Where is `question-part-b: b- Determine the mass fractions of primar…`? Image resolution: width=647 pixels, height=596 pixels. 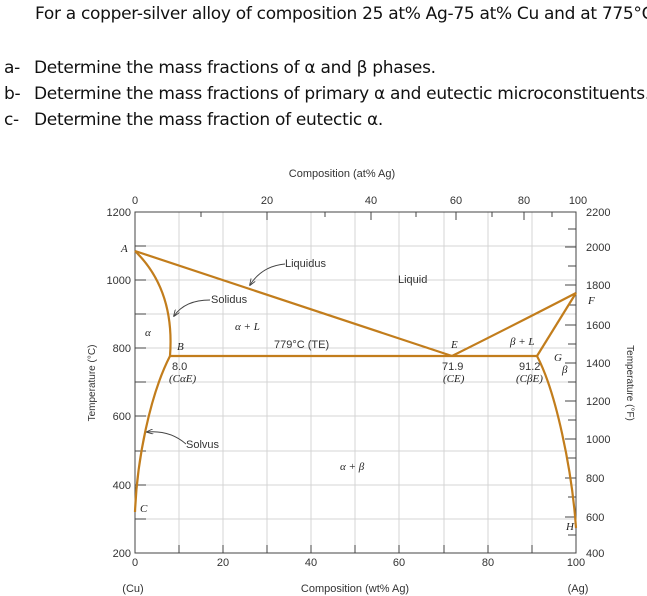
question-part-b: b- Determine the mass fractions of primar… is located at coordinates (325, 94).